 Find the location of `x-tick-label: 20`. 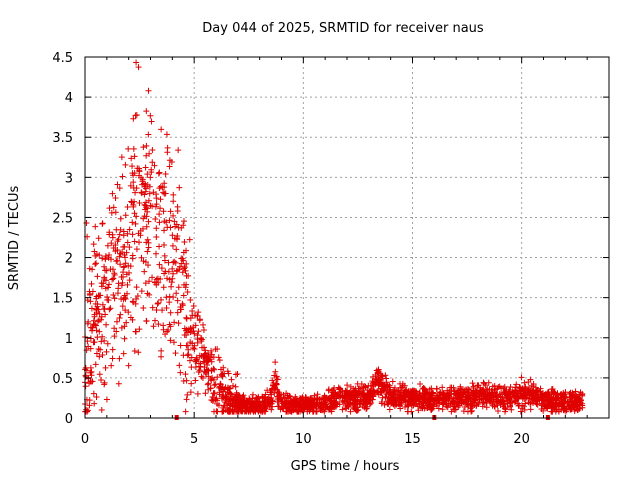

x-tick-label: 20 is located at coordinates (521, 439).